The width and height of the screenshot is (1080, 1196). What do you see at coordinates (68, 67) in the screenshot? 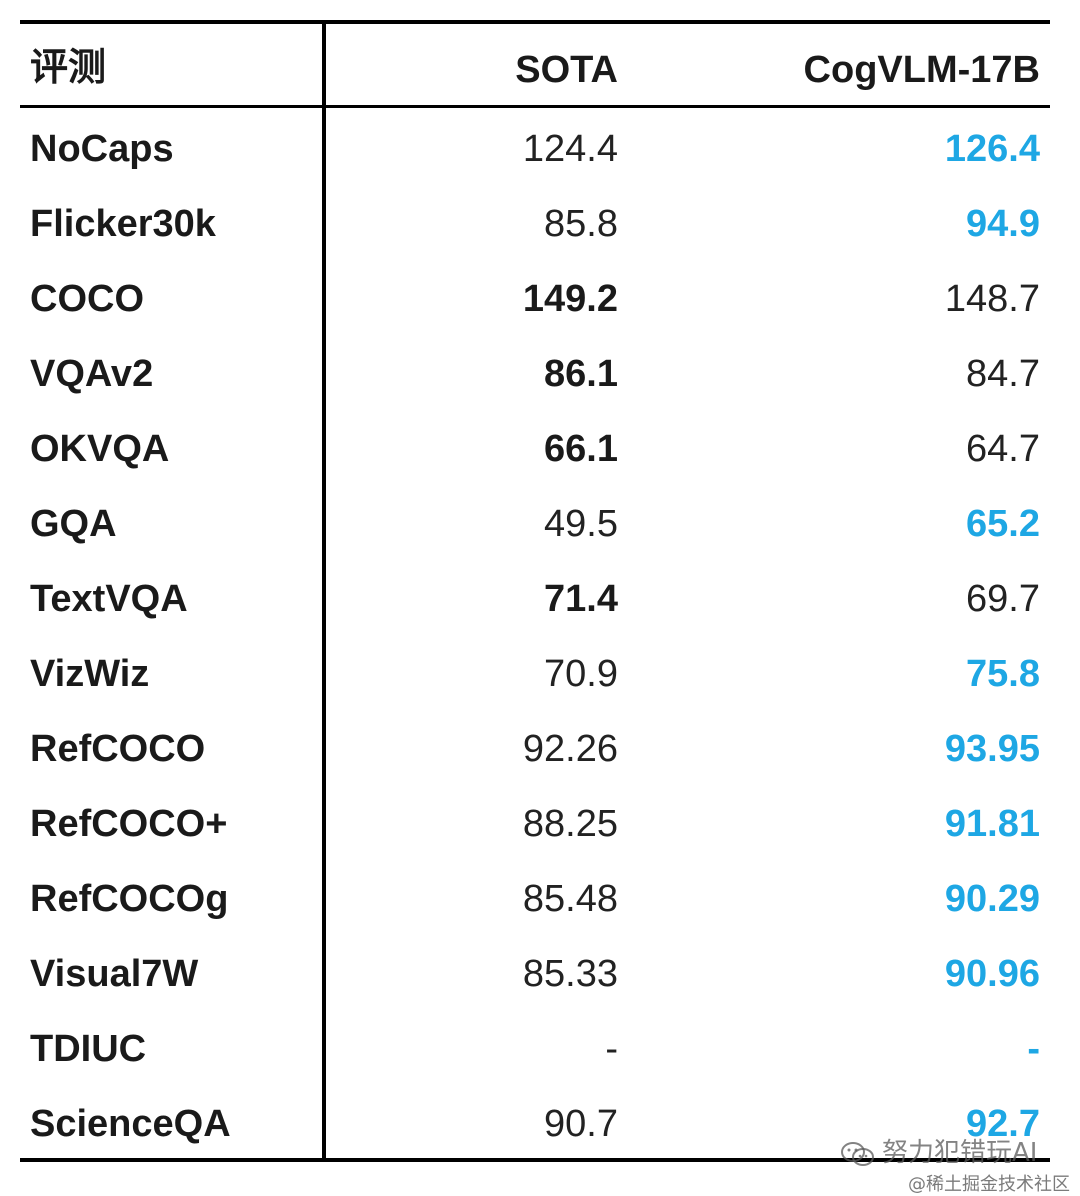
I see `header-benchmark: 评测` at bounding box center [68, 67].